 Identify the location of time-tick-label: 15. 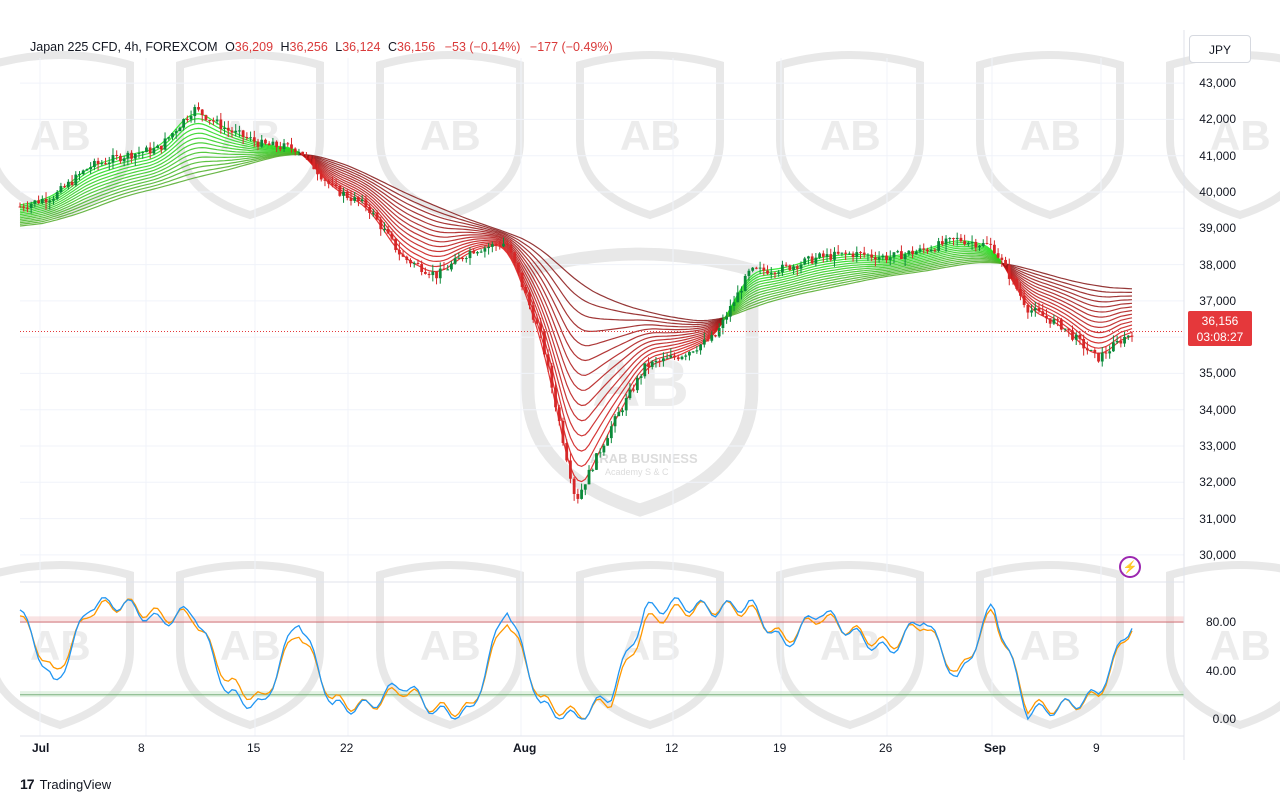
(254, 748).